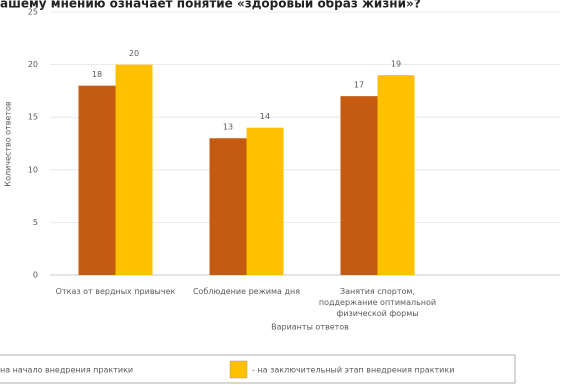 Image resolution: width=569 pixels, height=385 pixels. I want to click on value-label: 20, so click(134, 53).